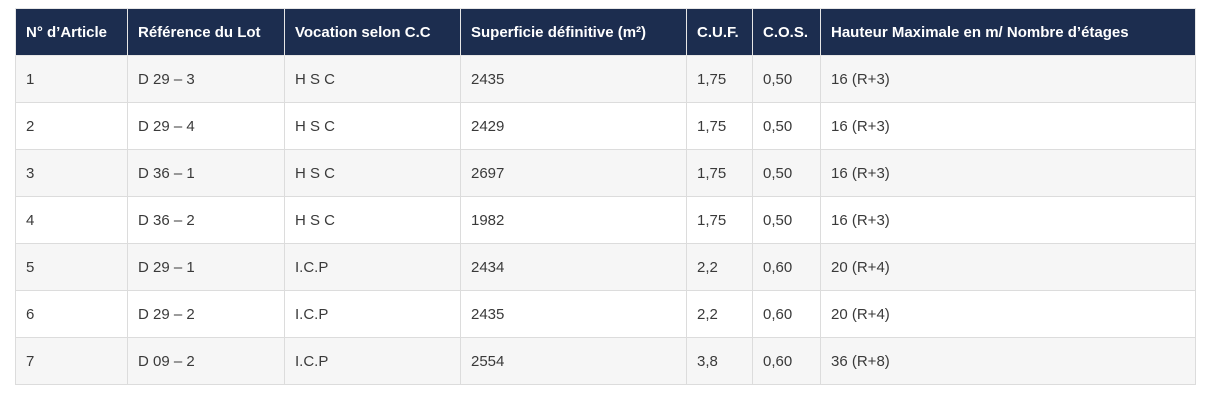 Image resolution: width=1226 pixels, height=408 pixels. I want to click on table-cell: D 29 – 1, so click(206, 267).